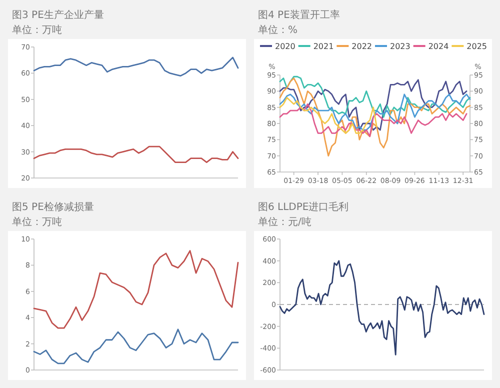 This screenshot has height=388, width=500. What do you see at coordinates (362, 46) in the screenshot?
I see `legend-label: 2022` at bounding box center [362, 46].